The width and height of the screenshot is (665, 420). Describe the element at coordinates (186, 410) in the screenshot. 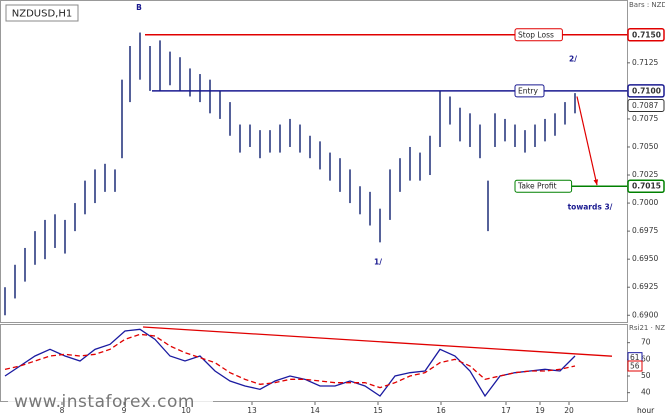

I see `x-tick-label: 10` at that location.